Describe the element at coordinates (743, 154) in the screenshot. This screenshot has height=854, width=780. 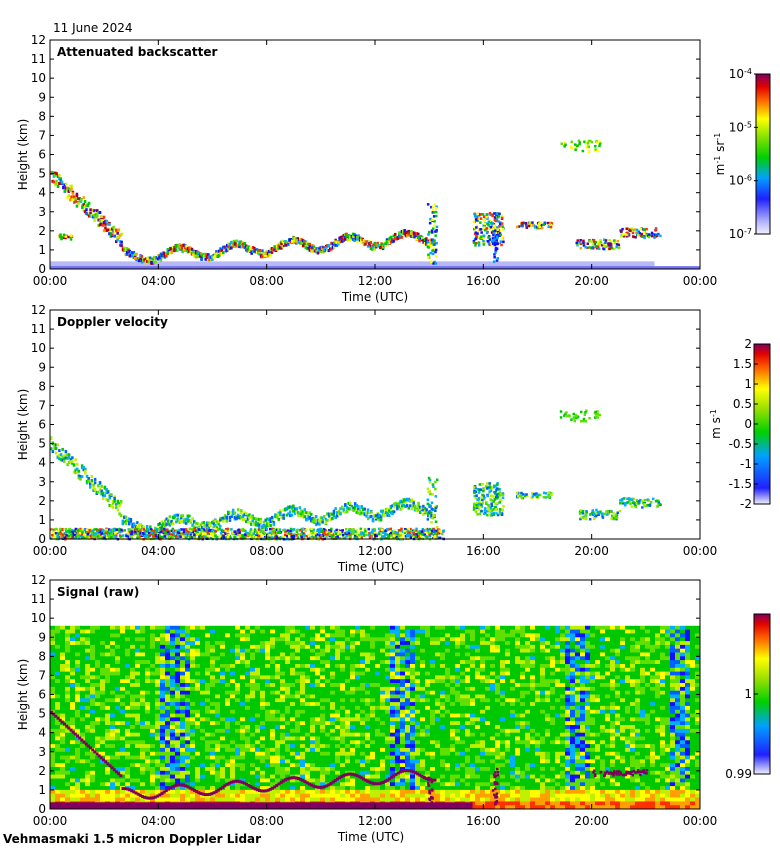
I see `backscatter-colorbar-ticks: 10-410-510-610-7` at that location.